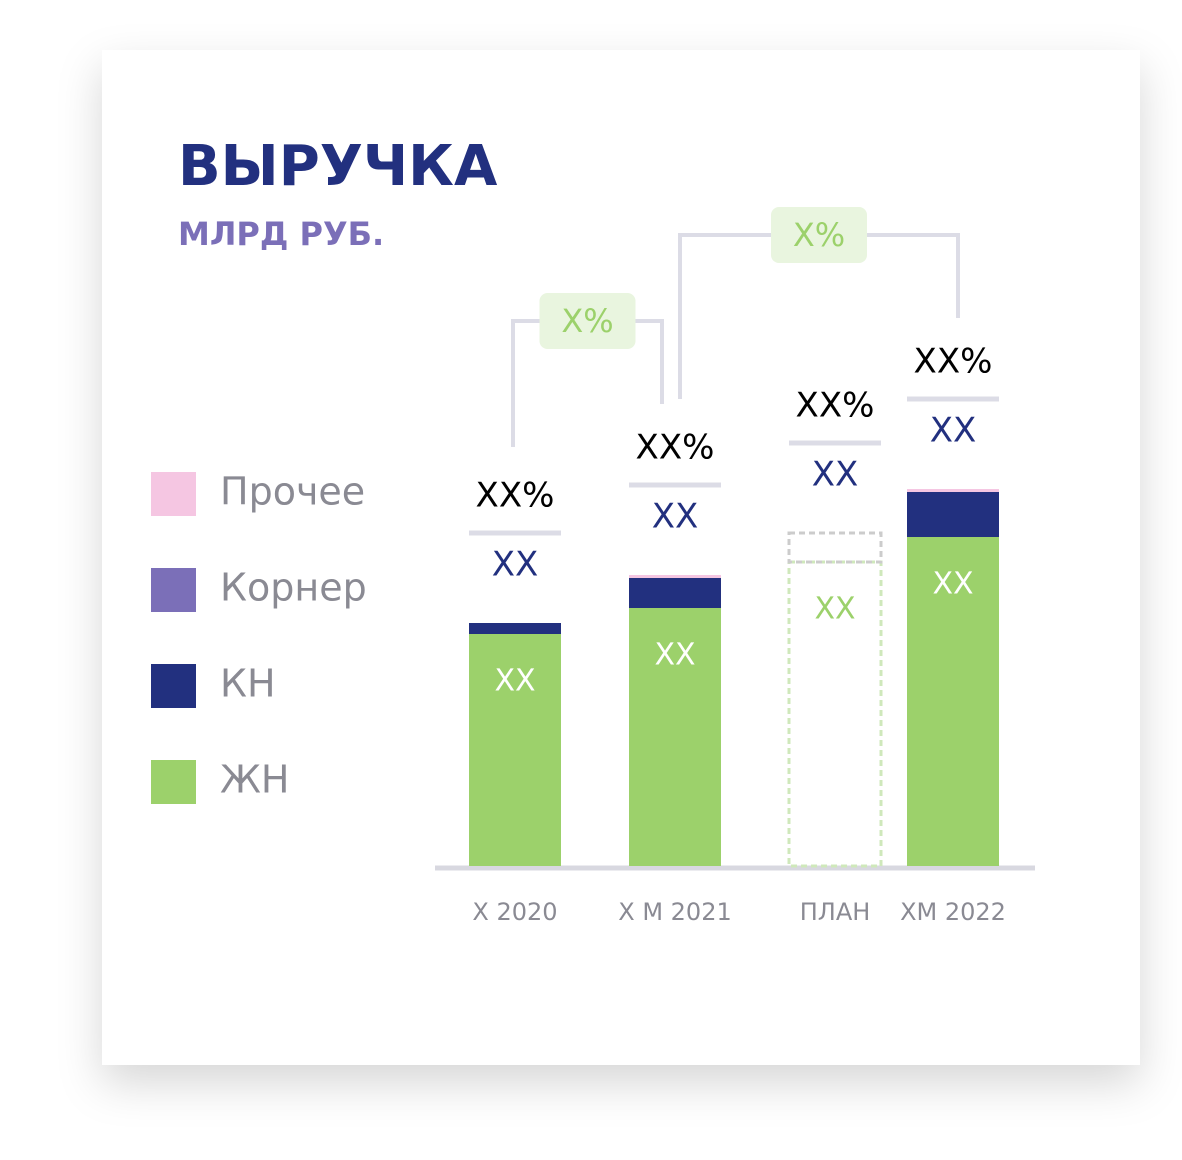 The height and width of the screenshot is (1160, 1182). I want to click on x-tick-label: Х 2020, so click(514, 912).